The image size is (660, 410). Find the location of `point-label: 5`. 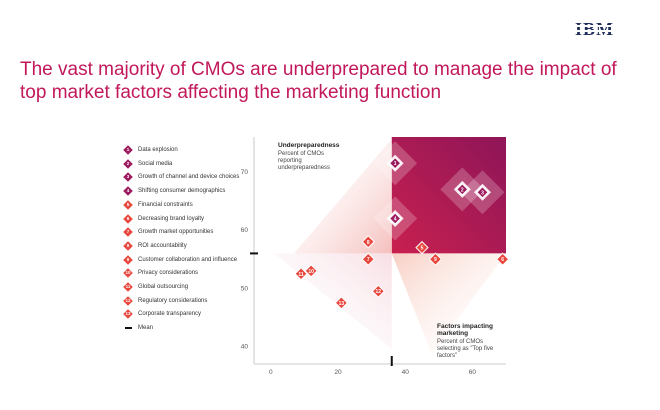

point-label: 5 is located at coordinates (422, 249).